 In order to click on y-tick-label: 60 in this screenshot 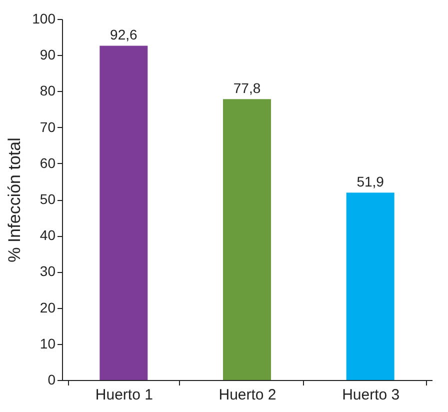, I will do `click(48, 162)`.